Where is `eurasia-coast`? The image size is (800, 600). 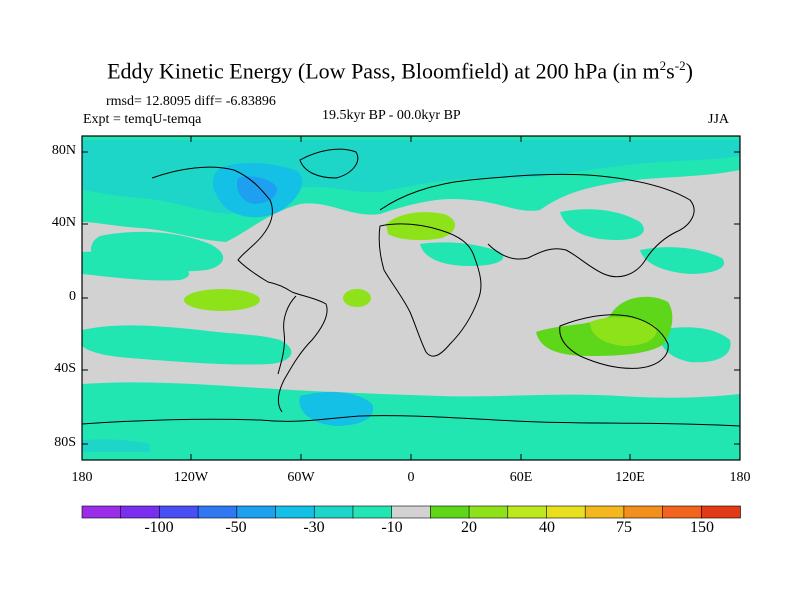
eurasia-coast is located at coordinates (537, 225).